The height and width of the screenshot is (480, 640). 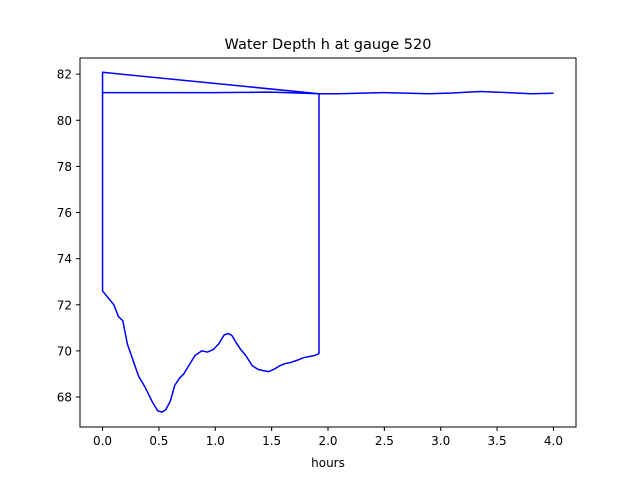 I want to click on x-axis: 0.0 0.5 1.0 1.5 2.0 2.5 3.0 3.5 4.0, so click(x=328, y=437).